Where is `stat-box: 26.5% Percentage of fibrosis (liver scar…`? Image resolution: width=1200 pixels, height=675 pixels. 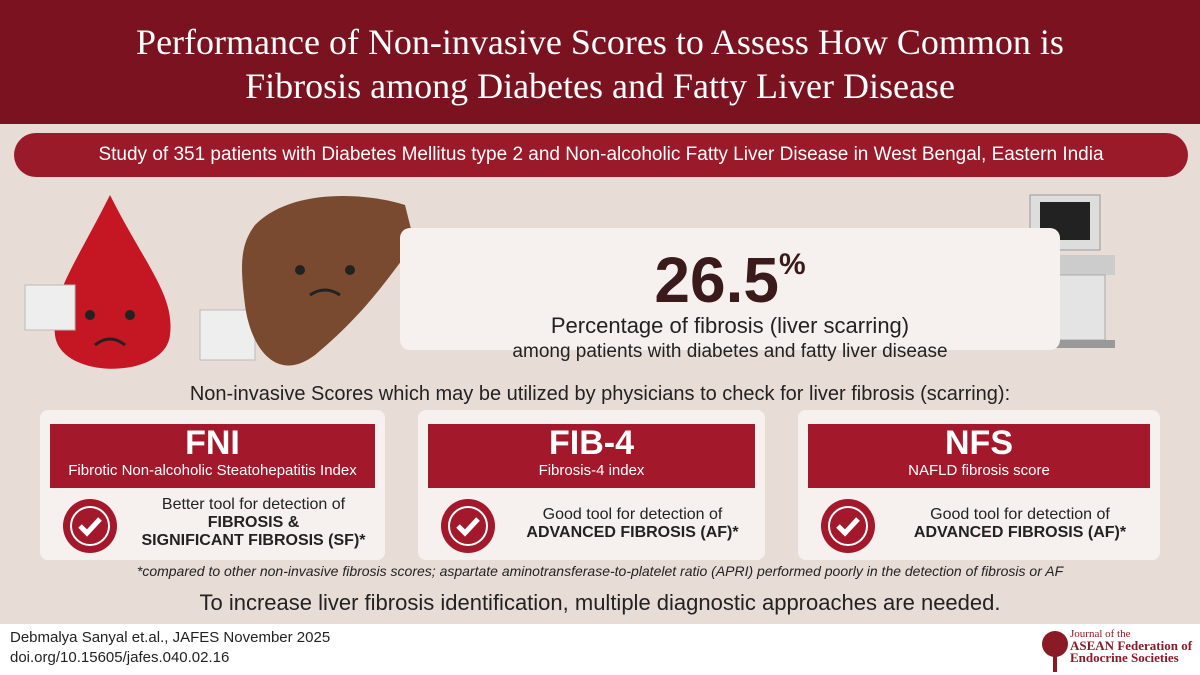
stat-box: 26.5% Percentage of fibrosis (liver scar… is located at coordinates (730, 295).